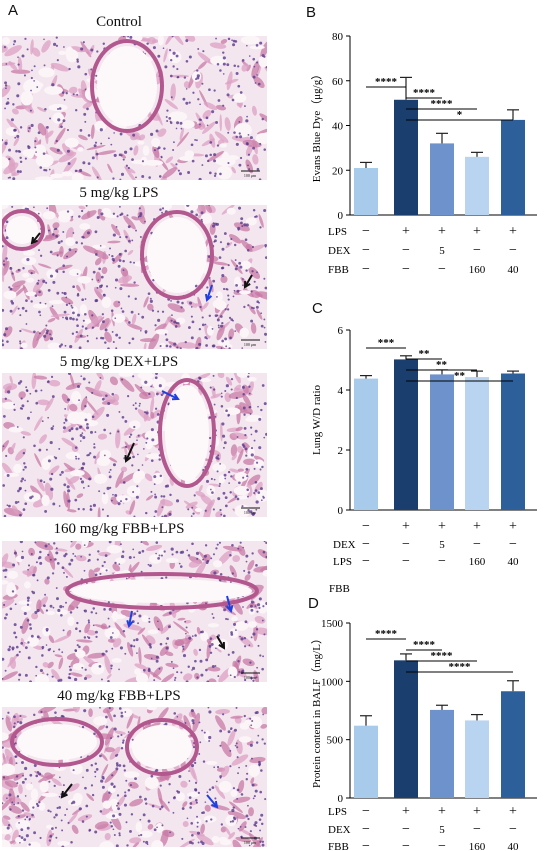 The image size is (550, 851). What do you see at coordinates (341, 451) in the screenshot?
I see `y-tick-label: 2` at bounding box center [341, 451].